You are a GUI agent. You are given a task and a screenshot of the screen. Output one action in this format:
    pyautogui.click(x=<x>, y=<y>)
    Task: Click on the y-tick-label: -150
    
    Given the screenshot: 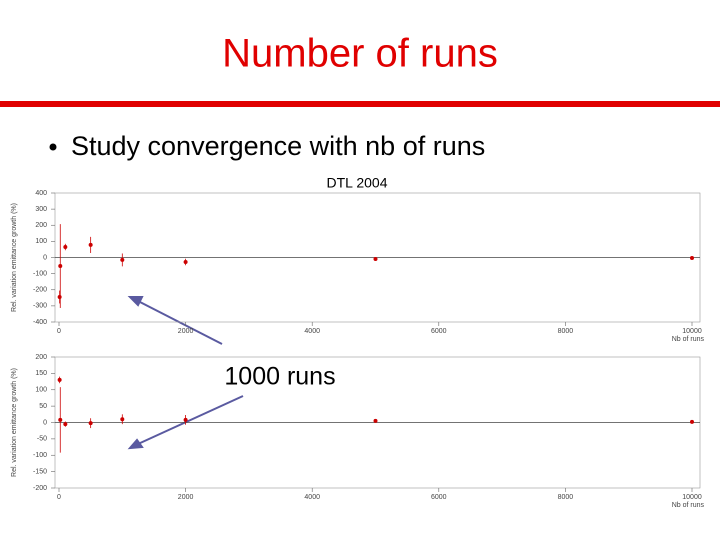 What is the action you would take?
    pyautogui.click(x=40, y=471)
    